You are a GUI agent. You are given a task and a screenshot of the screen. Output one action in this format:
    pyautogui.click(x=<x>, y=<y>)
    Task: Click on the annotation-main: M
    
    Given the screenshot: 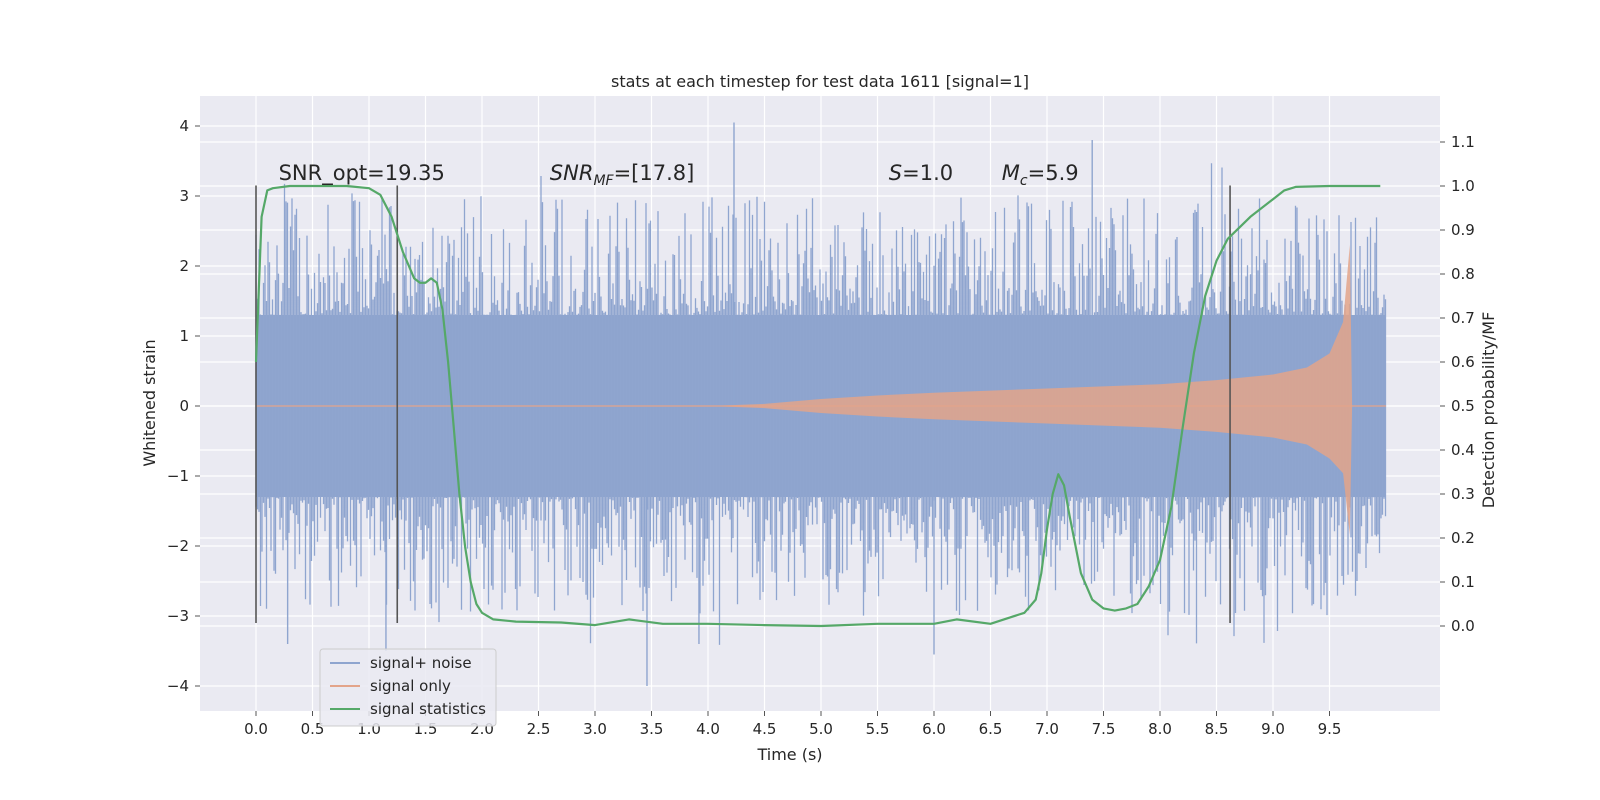 What is the action you would take?
    pyautogui.click(x=1011, y=173)
    